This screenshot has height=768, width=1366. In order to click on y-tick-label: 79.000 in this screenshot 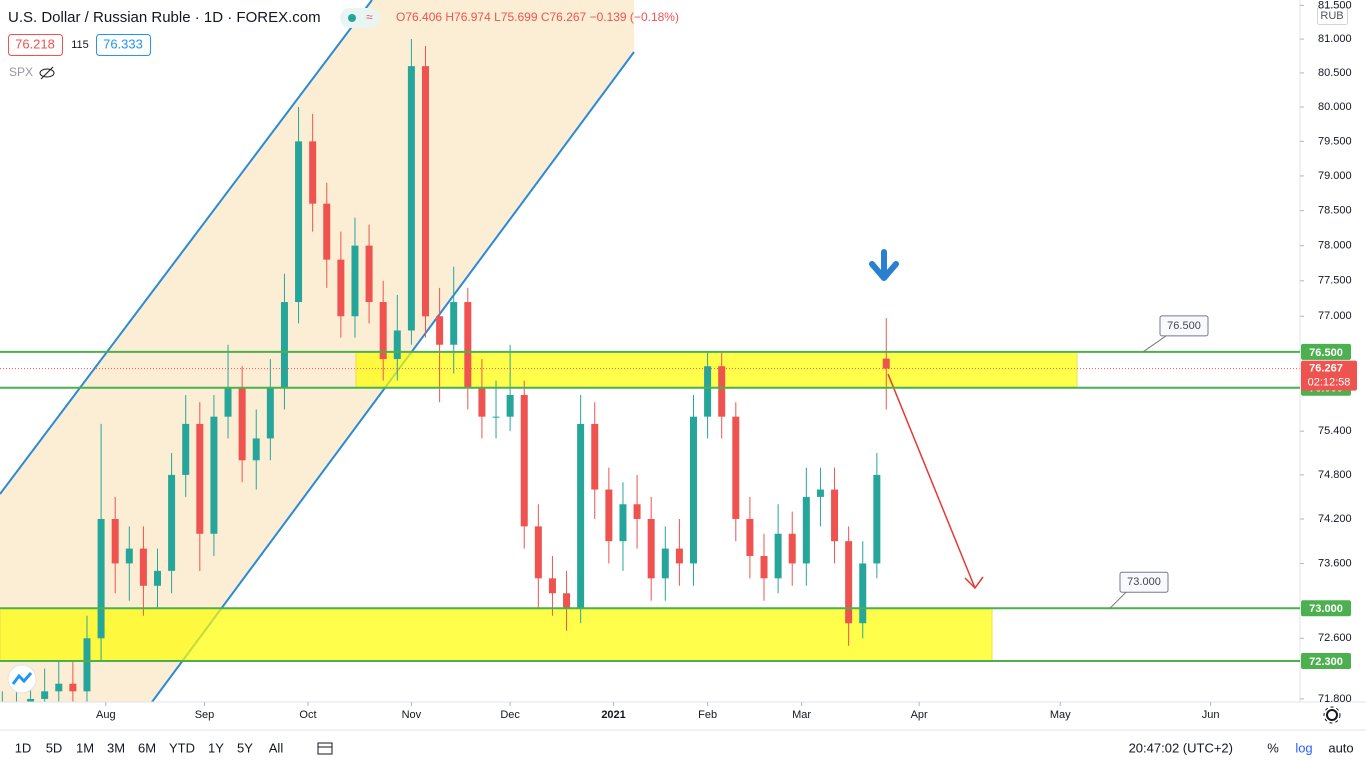, I will do `click(1335, 176)`.